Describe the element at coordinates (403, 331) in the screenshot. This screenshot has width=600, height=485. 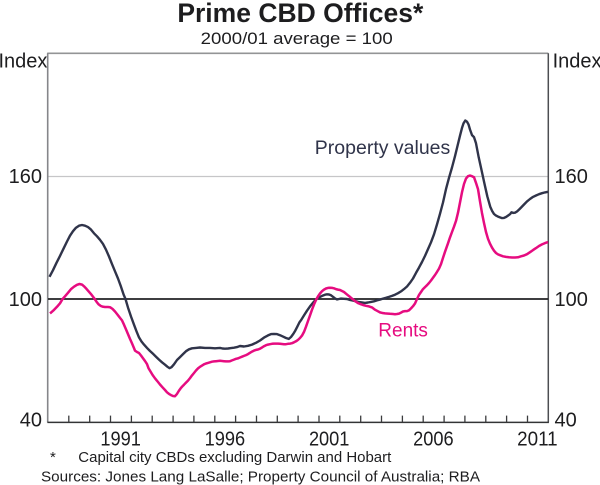
I see `svg-text: Rents` at that location.